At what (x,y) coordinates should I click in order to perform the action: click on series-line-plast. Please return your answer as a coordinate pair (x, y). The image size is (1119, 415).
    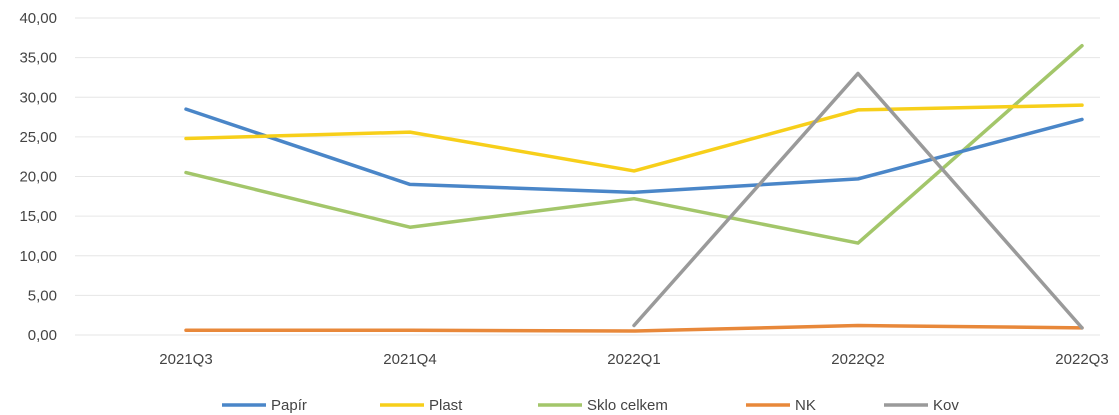
    Looking at the image, I should click on (634, 138).